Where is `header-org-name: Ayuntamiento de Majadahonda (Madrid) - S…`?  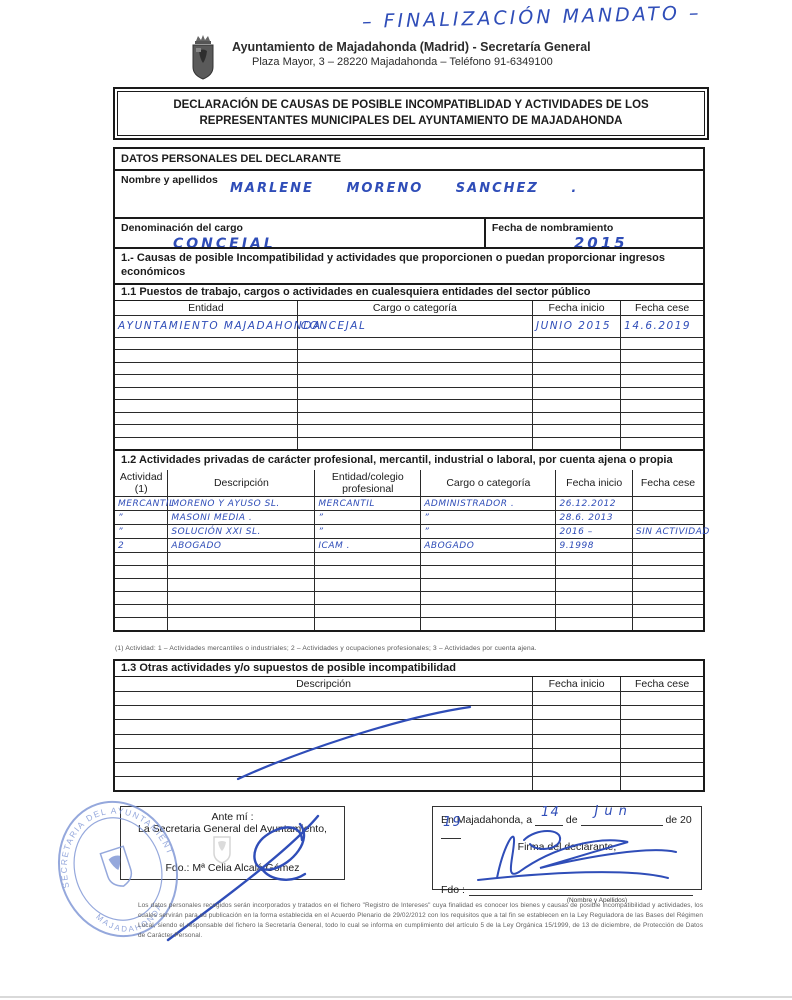 header-org-name: Ayuntamiento de Majadahonda (Madrid) - S… is located at coordinates (411, 47).